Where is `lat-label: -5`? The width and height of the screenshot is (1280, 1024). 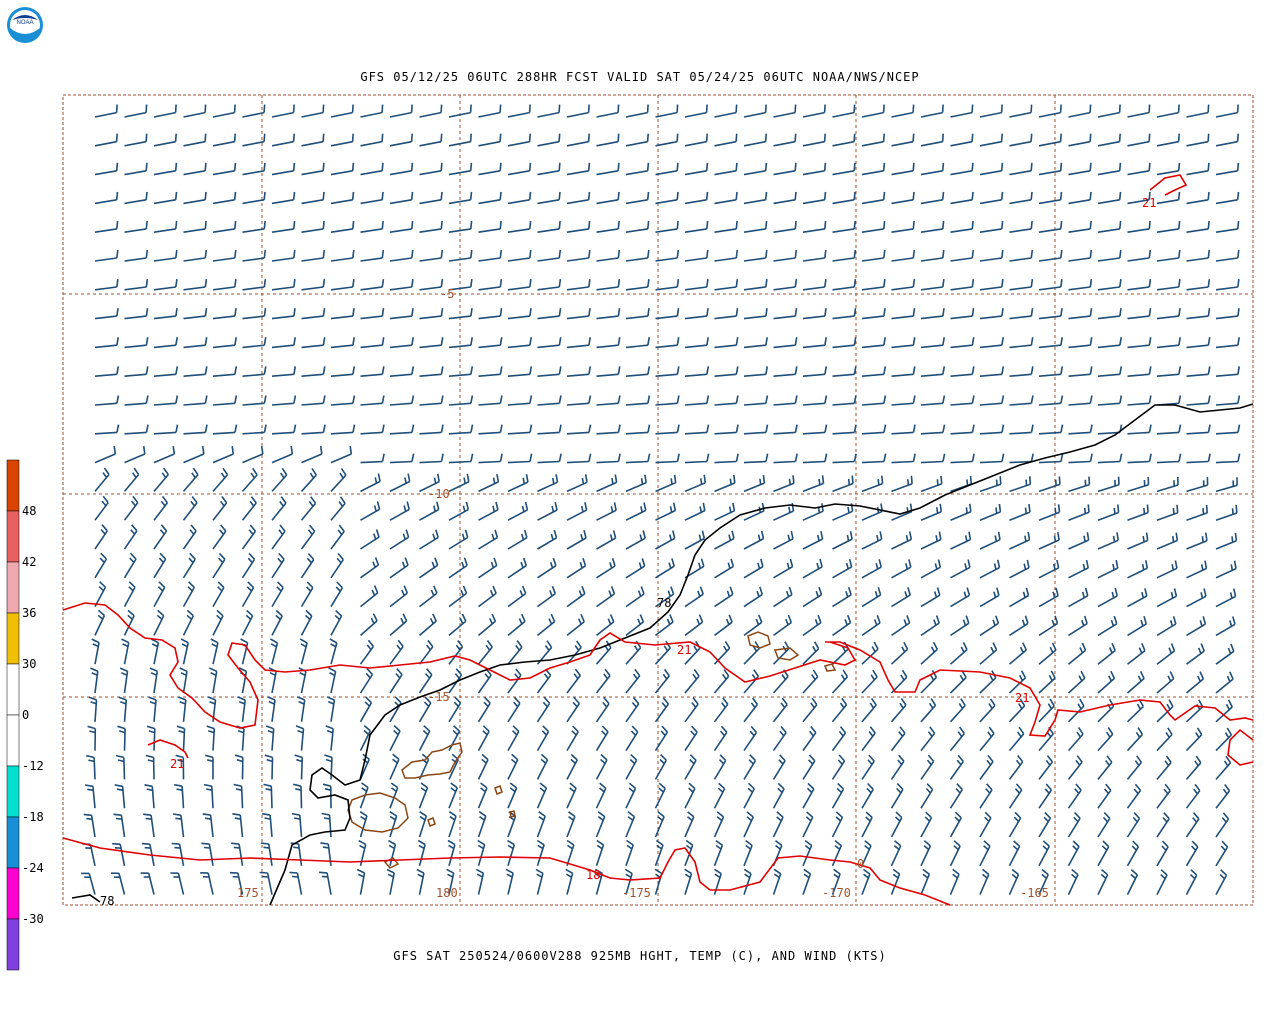 lat-label: -5 is located at coordinates (447, 294).